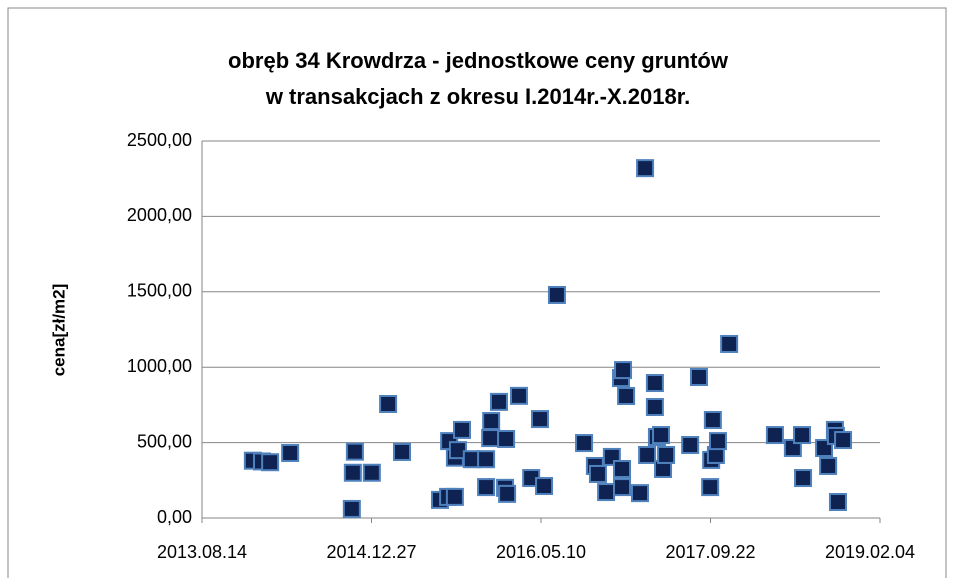 The image size is (955, 578). What do you see at coordinates (159, 140) in the screenshot?
I see `y-tick-label: 2500,00` at bounding box center [159, 140].